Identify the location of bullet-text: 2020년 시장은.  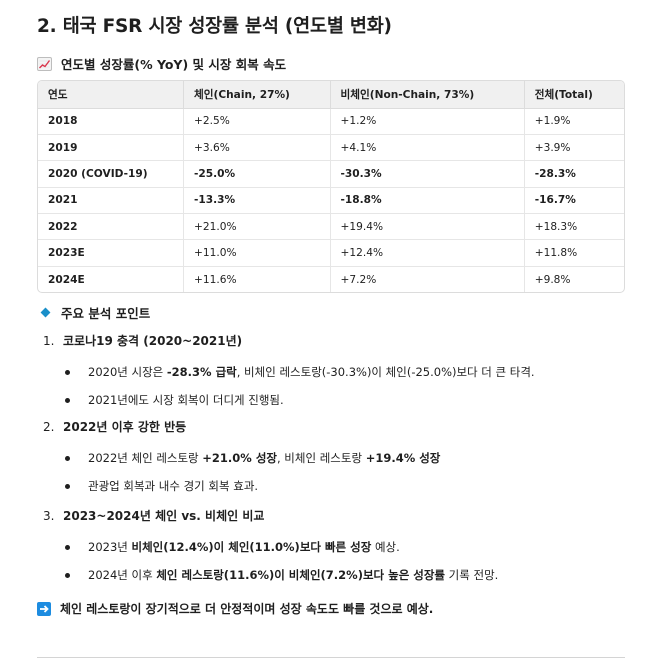
(127, 372).